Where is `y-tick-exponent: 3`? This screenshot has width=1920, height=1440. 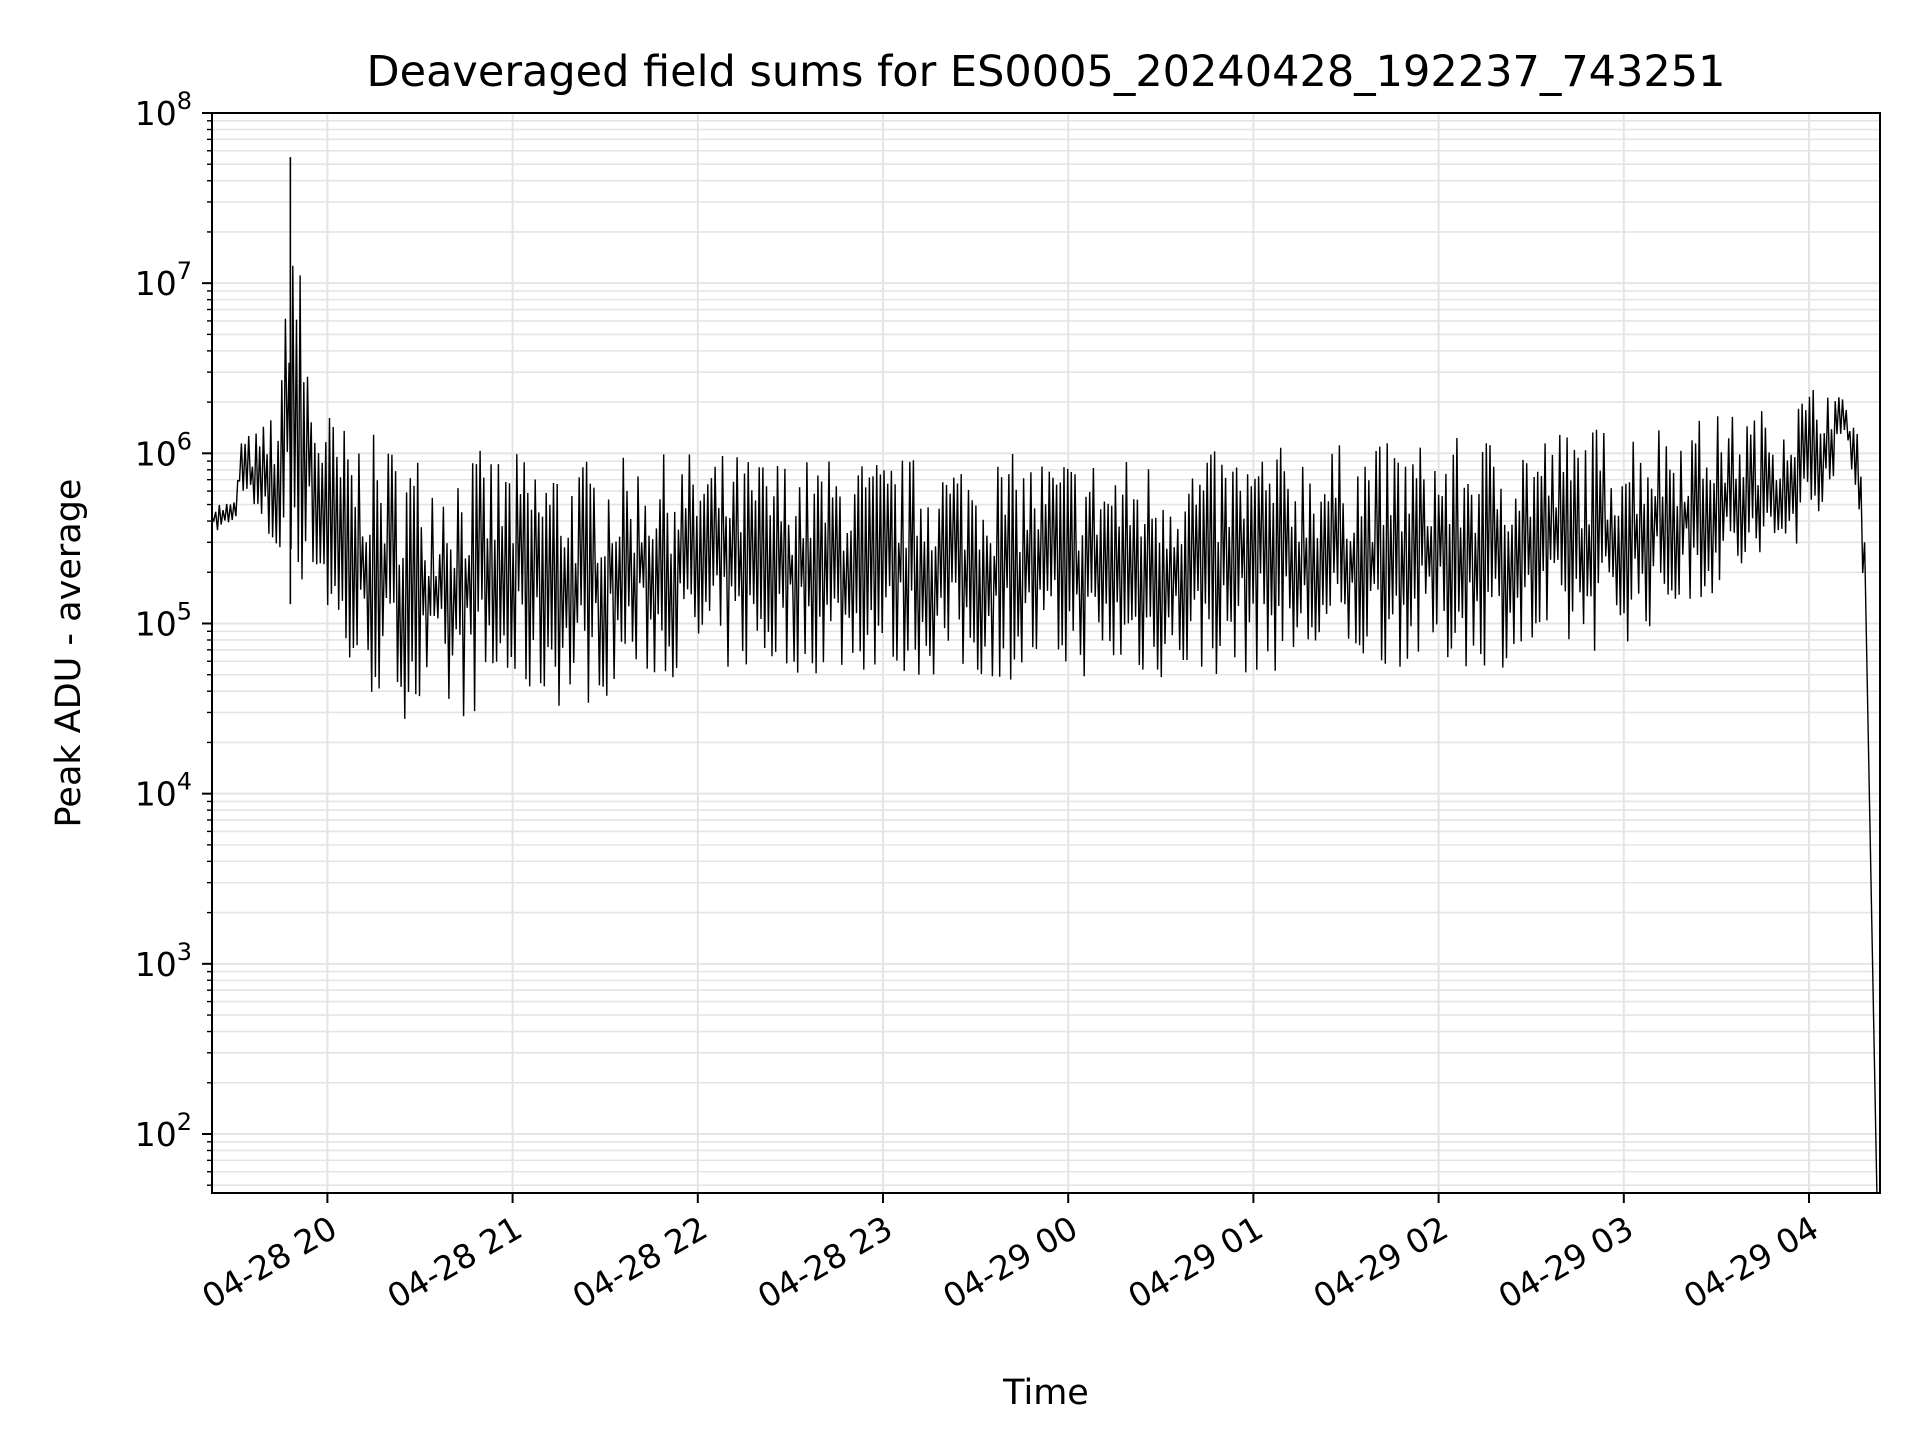 y-tick-exponent: 3 is located at coordinates (184, 952).